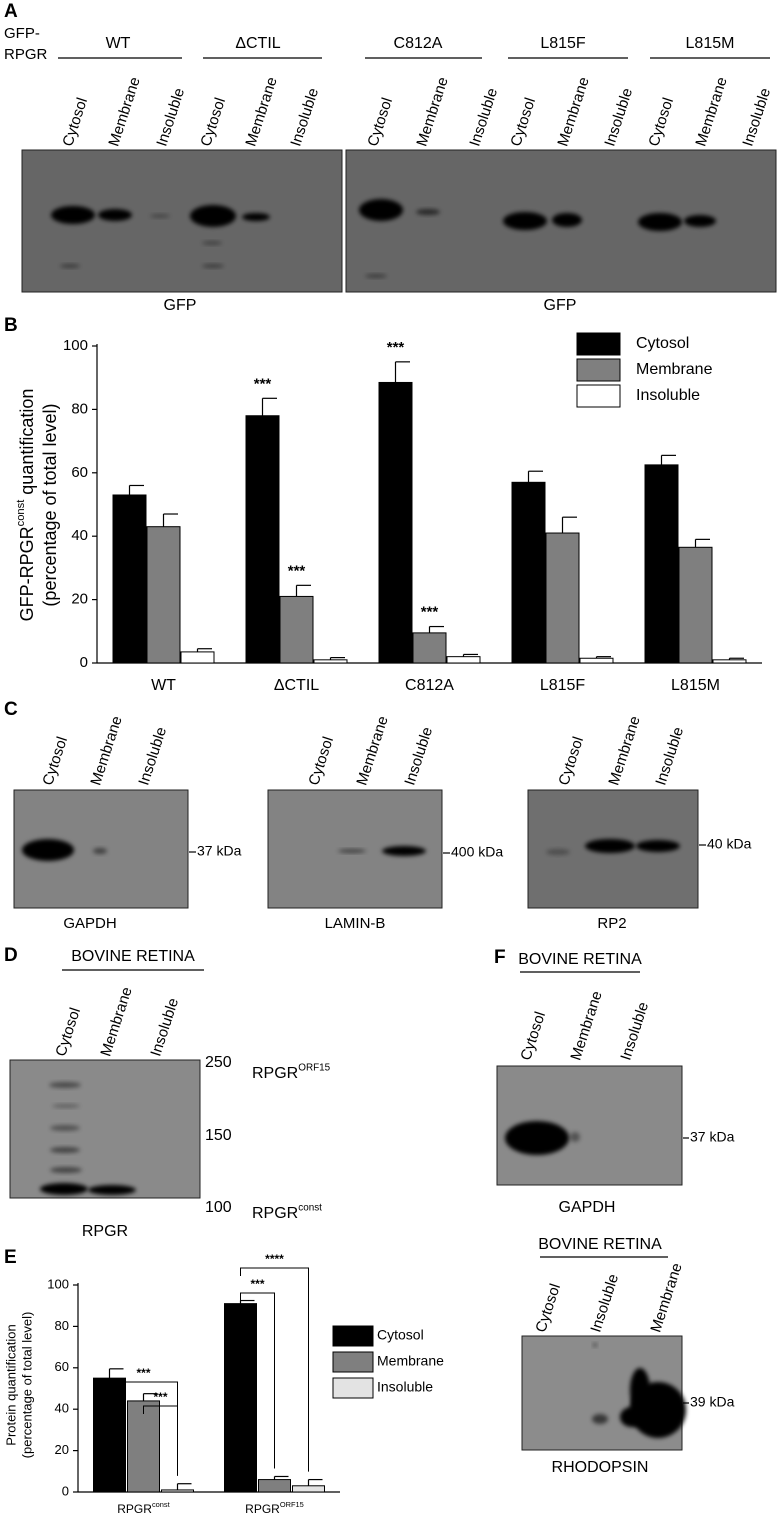 The height and width of the screenshot is (1517, 778). What do you see at coordinates (695, 685) in the screenshot?
I see `x-tick-label: L815M` at bounding box center [695, 685].